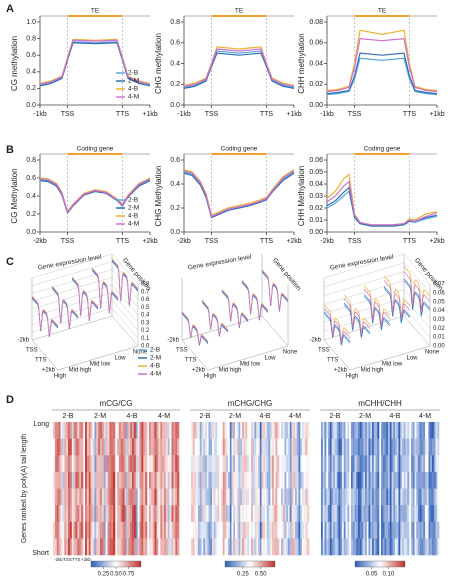 The width and height of the screenshot is (474, 581). What do you see at coordinates (14, 195) in the screenshot?
I see `y-axis-label: CG Methylation` at bounding box center [14, 195].